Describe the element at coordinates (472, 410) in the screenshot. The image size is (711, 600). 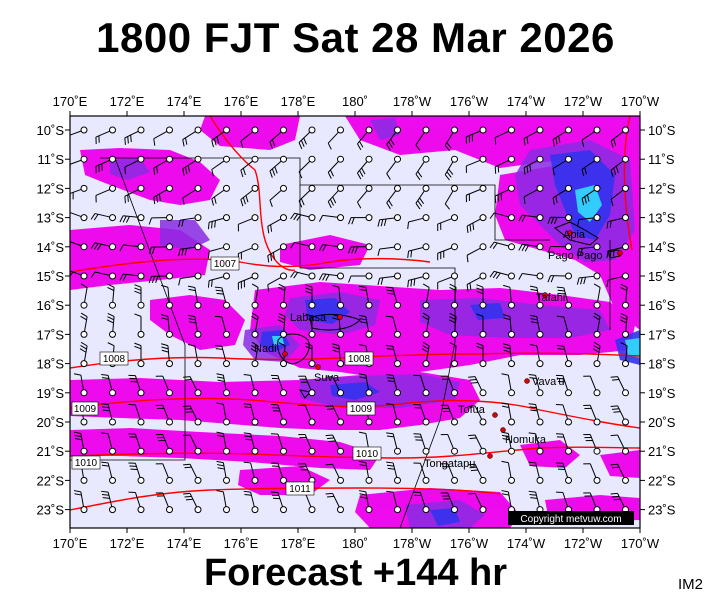
I see `place-tofua: Tofua` at that location.